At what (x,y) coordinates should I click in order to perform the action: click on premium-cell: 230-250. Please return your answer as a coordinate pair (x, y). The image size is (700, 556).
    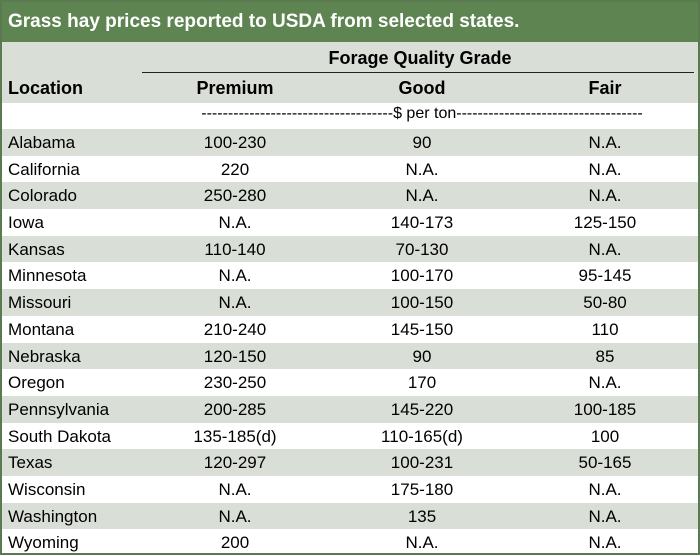
    Looking at the image, I should click on (235, 383).